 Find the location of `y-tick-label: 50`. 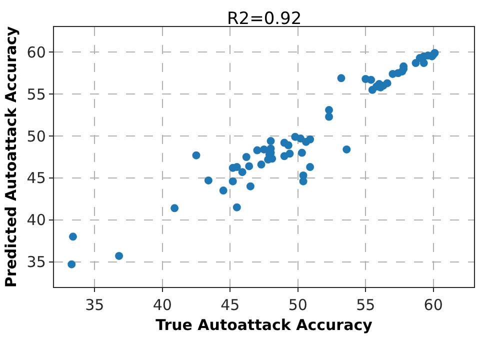

y-tick-label: 50 is located at coordinates (36, 136).